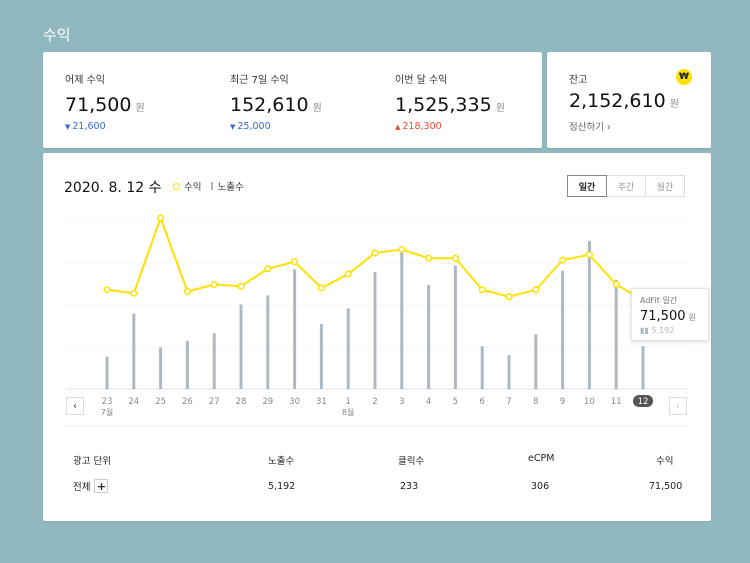  Describe the element at coordinates (616, 402) in the screenshot. I see `x-tick-label: 11` at that location.